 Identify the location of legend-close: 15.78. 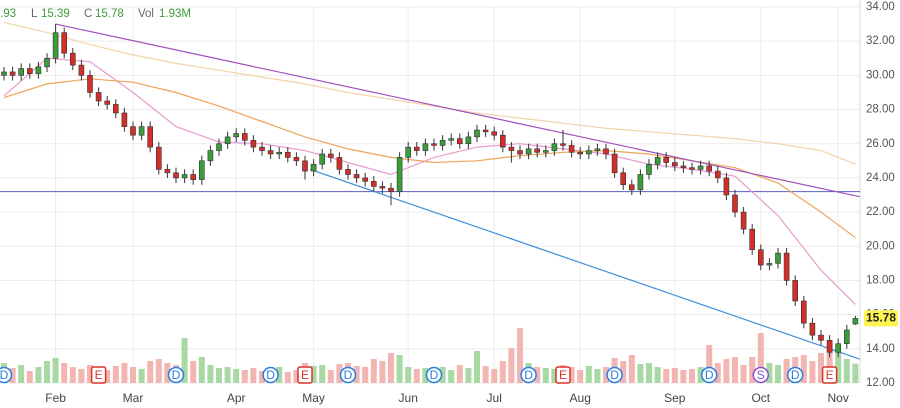
(109, 14).